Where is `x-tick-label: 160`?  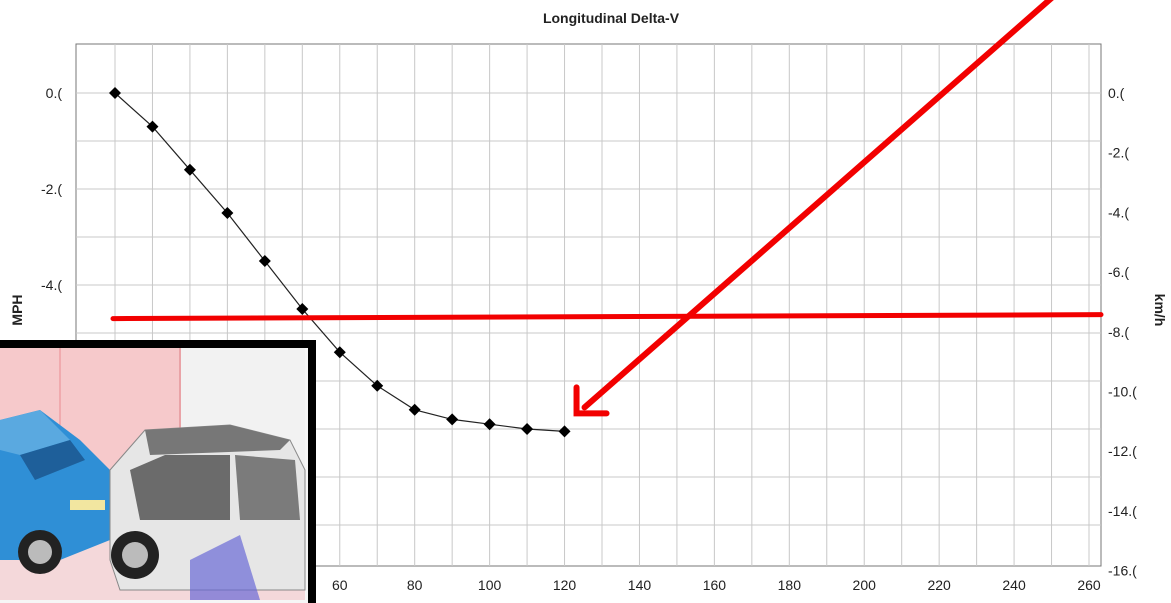 x-tick-label: 160 is located at coordinates (715, 585).